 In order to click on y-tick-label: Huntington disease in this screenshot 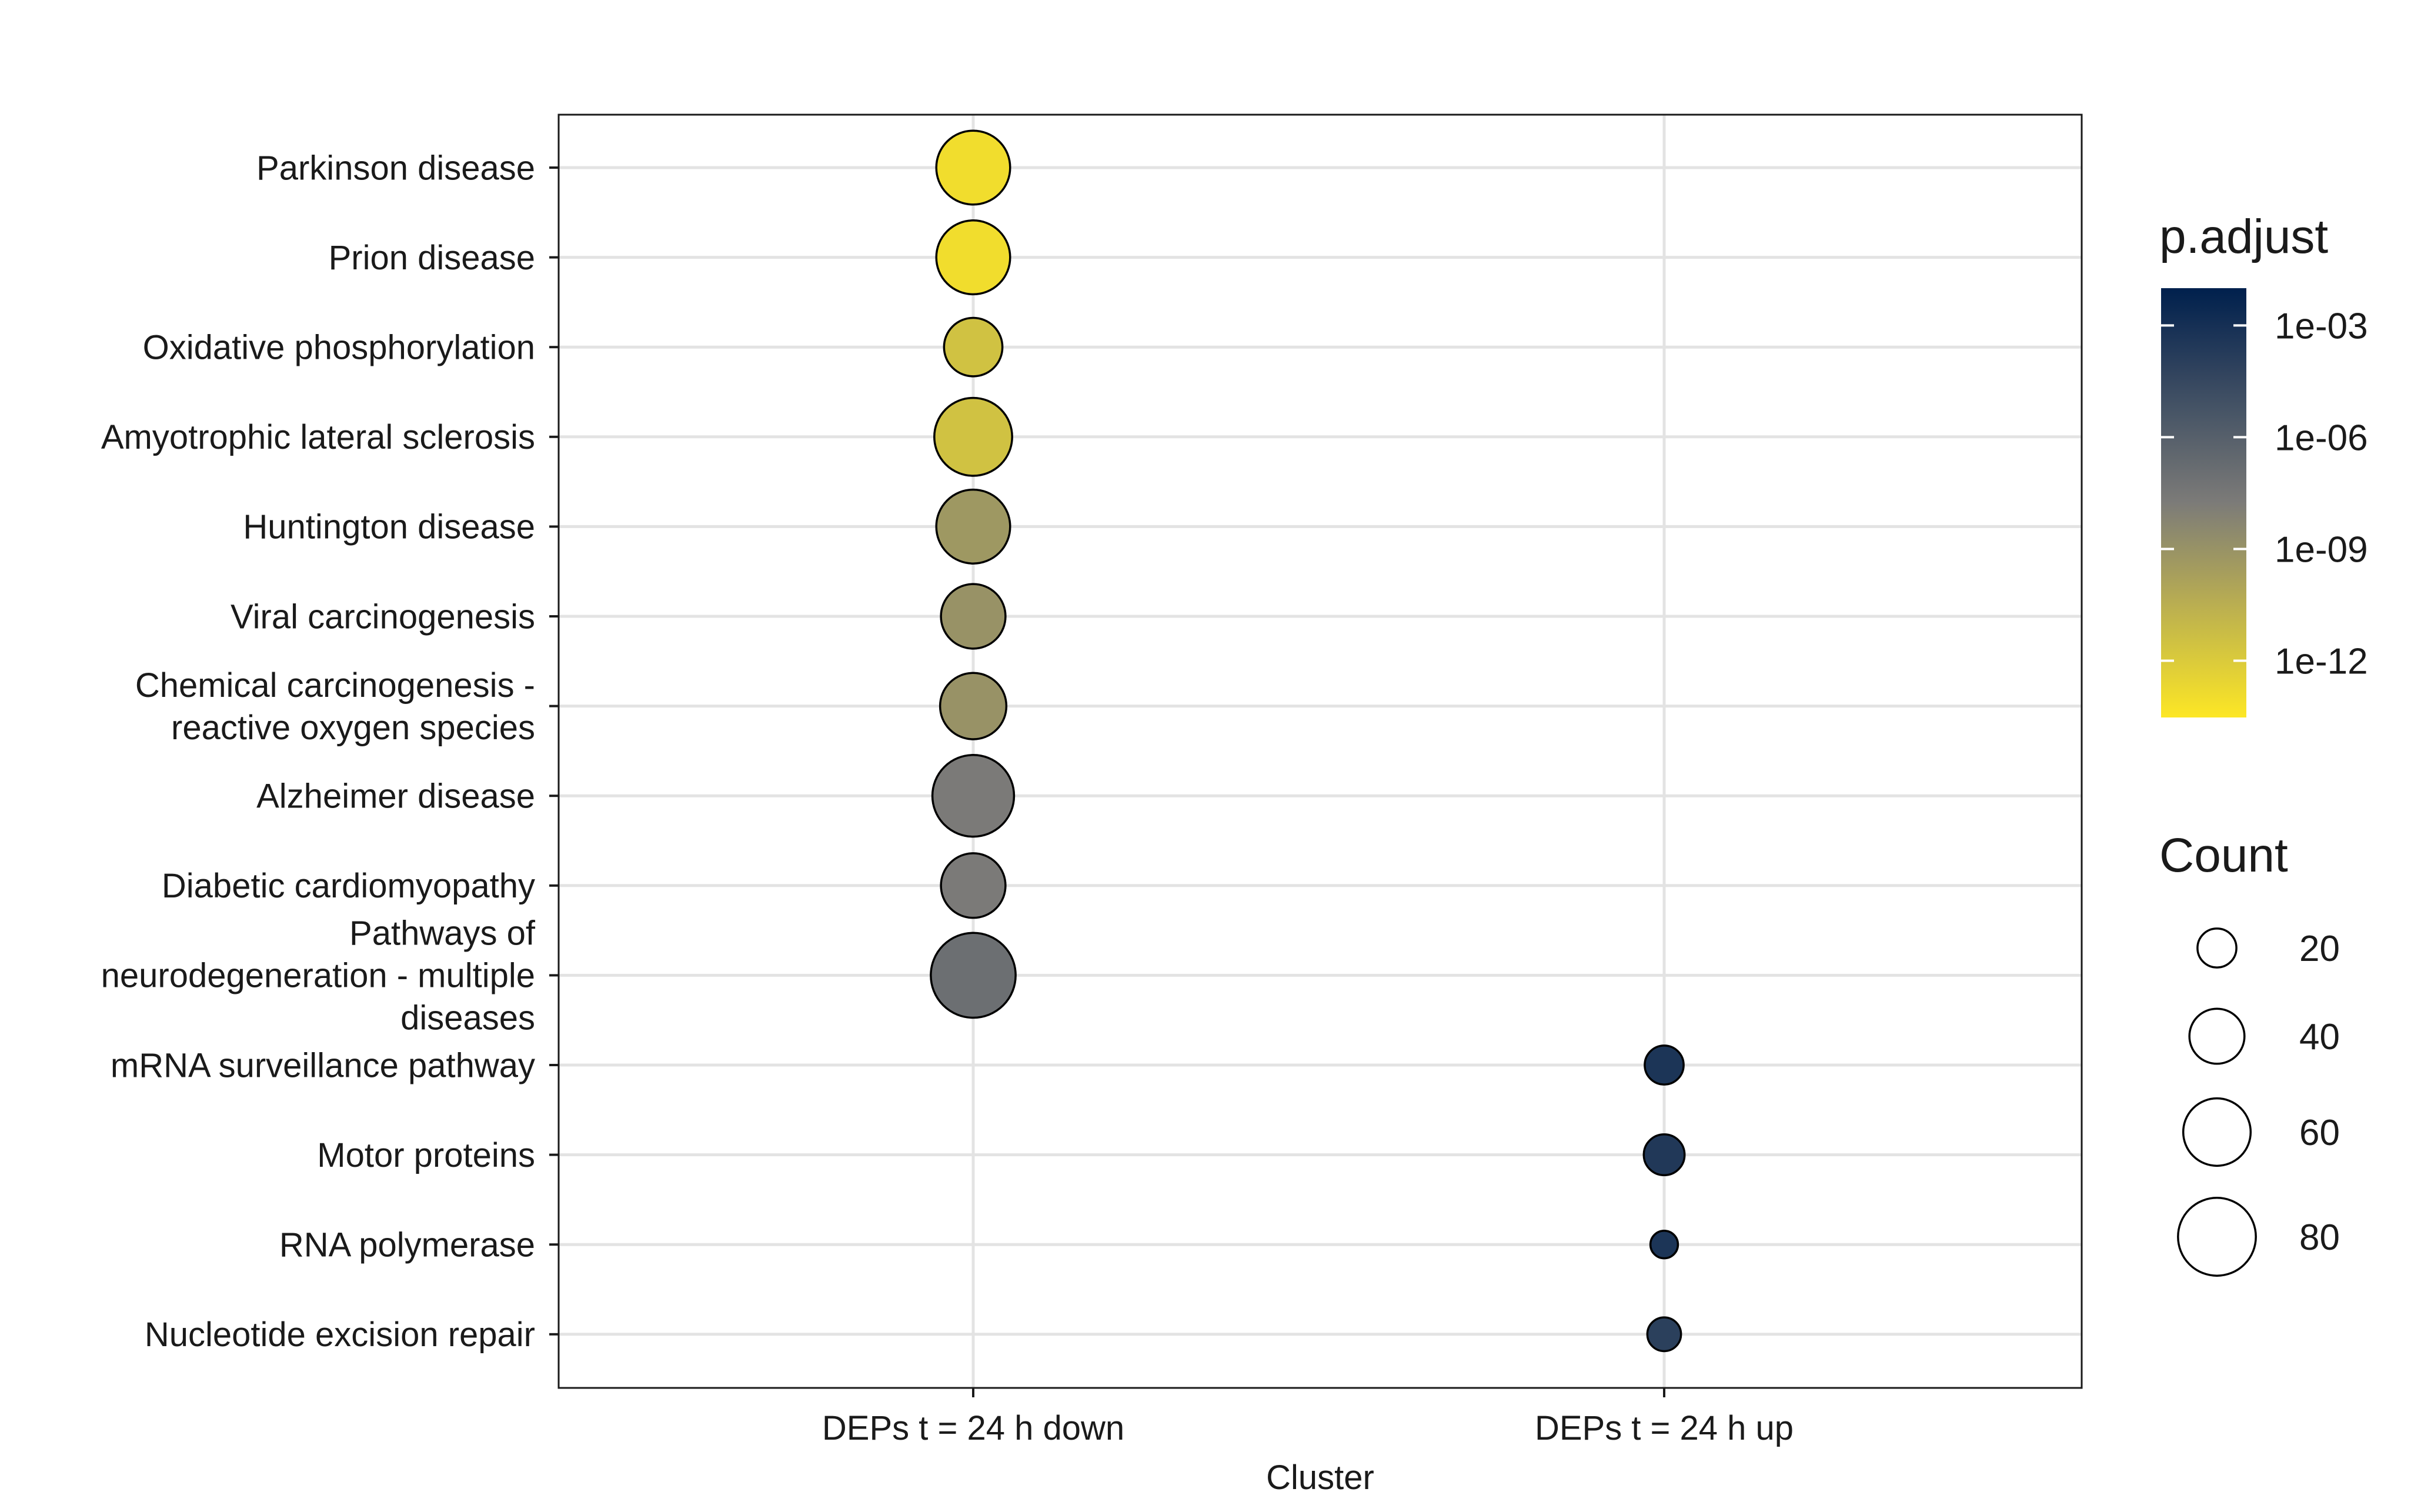, I will do `click(389, 527)`.